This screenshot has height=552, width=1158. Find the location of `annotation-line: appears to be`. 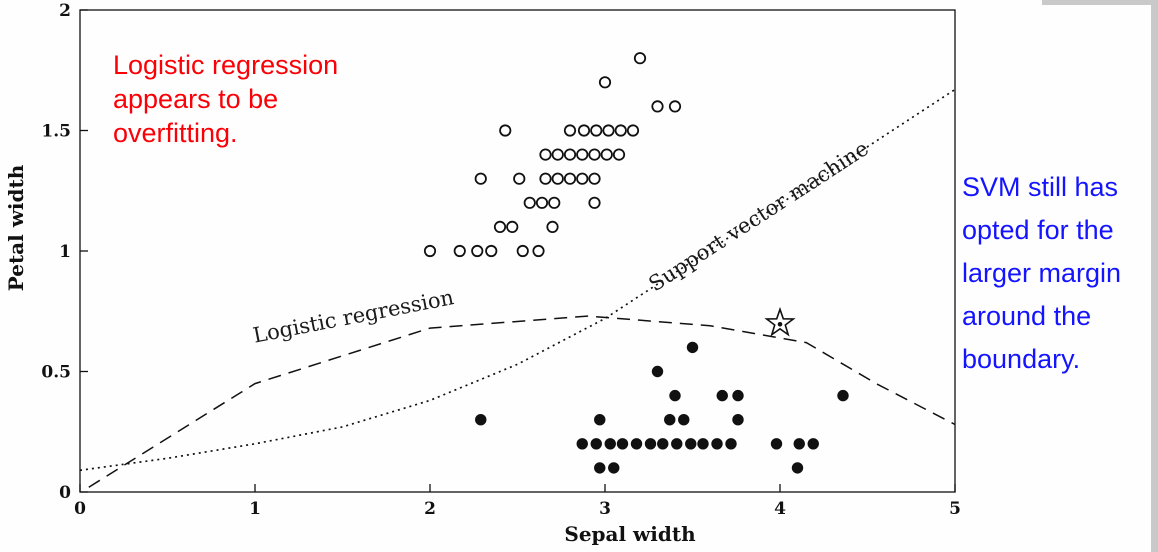

annotation-line: appears to be is located at coordinates (196, 99).